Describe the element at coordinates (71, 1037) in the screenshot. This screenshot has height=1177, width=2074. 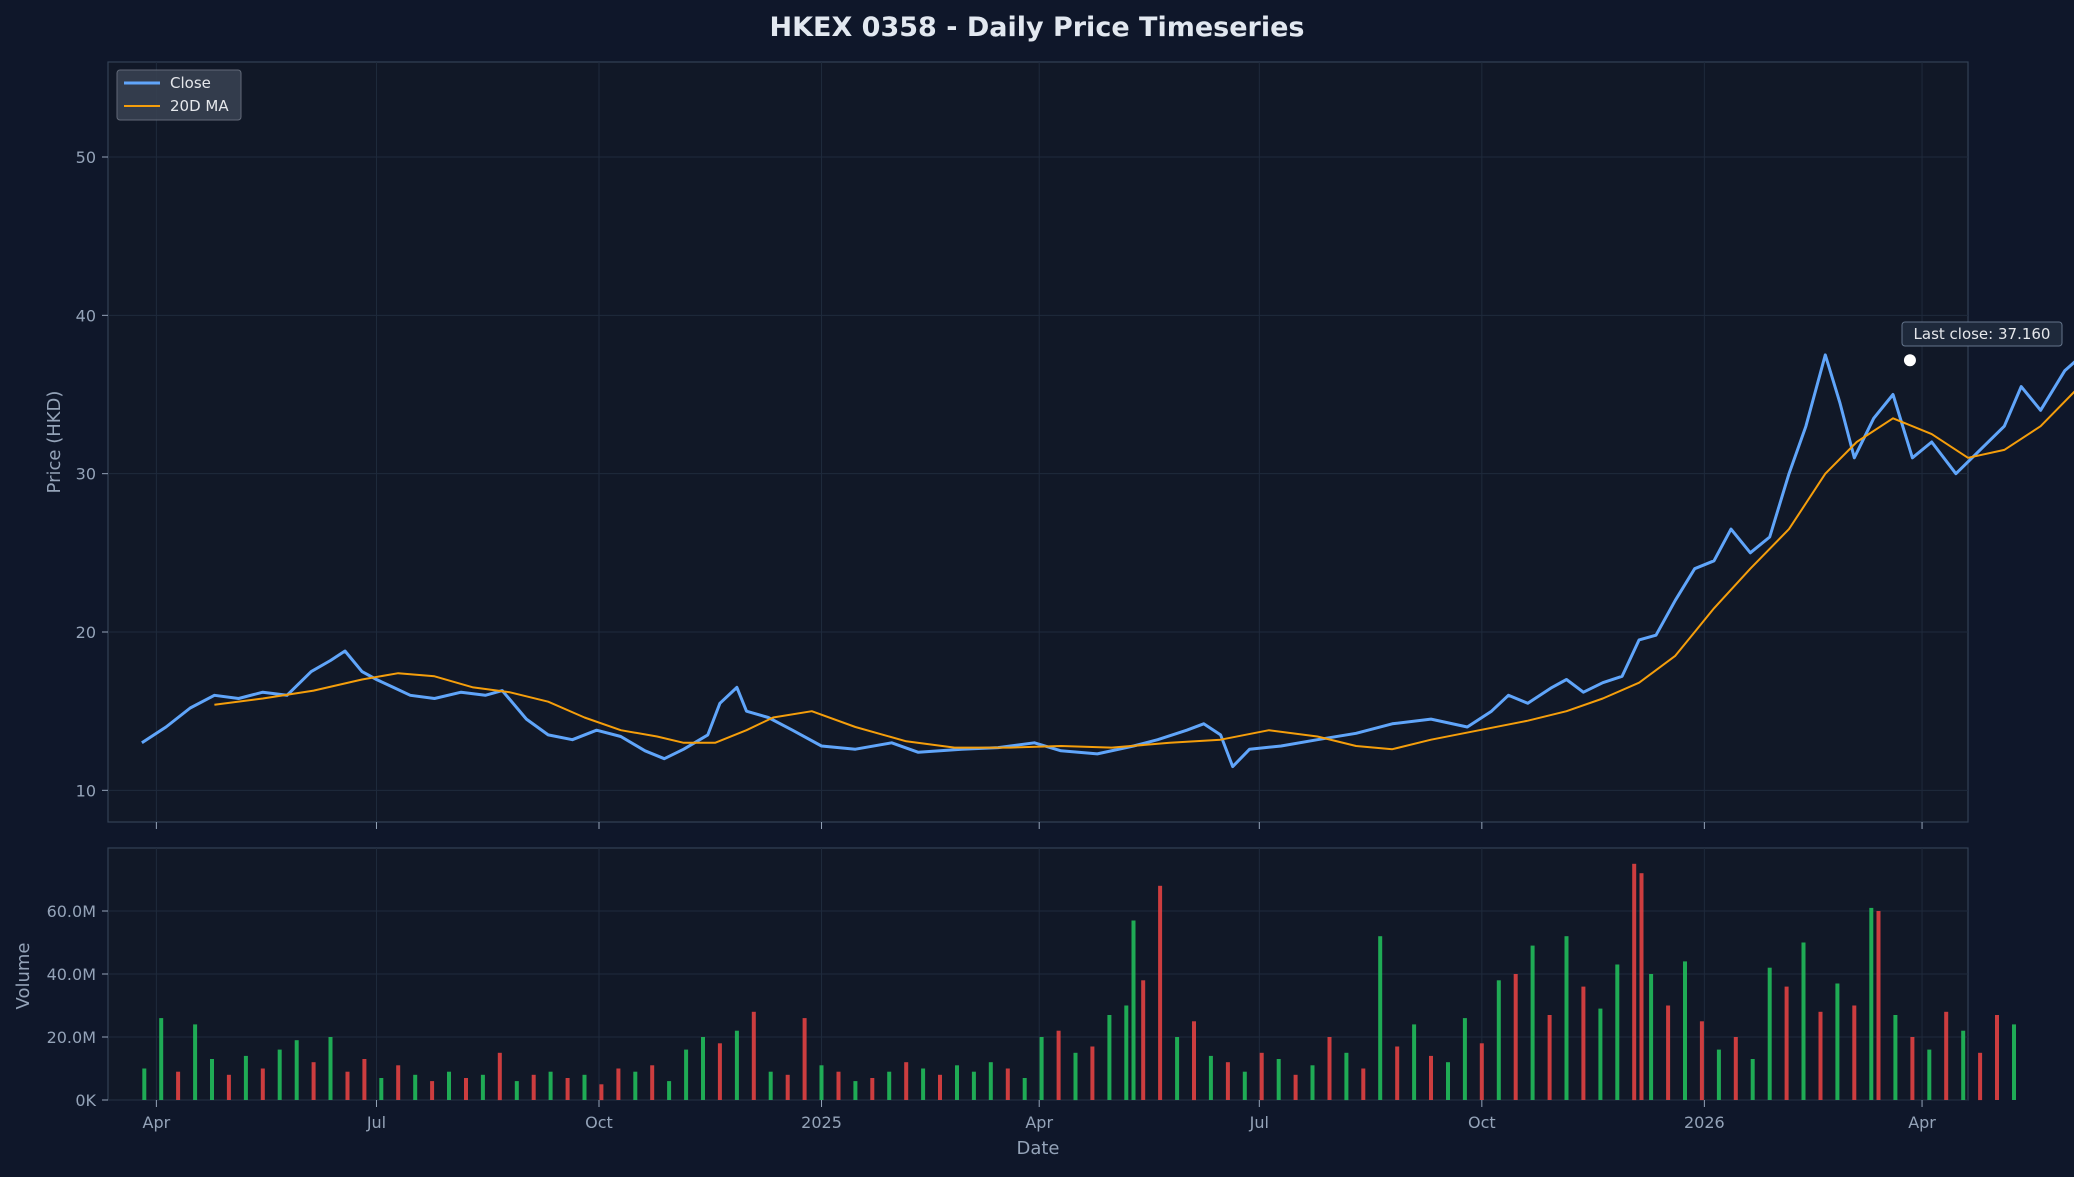
I see `volume-y-tick-label: 20.0M` at that location.